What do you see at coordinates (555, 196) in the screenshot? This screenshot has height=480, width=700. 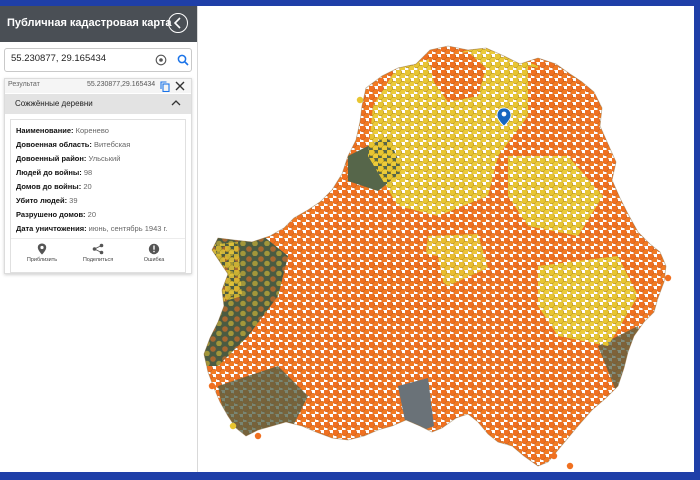 I see `yellow-markers-north-east` at bounding box center [555, 196].